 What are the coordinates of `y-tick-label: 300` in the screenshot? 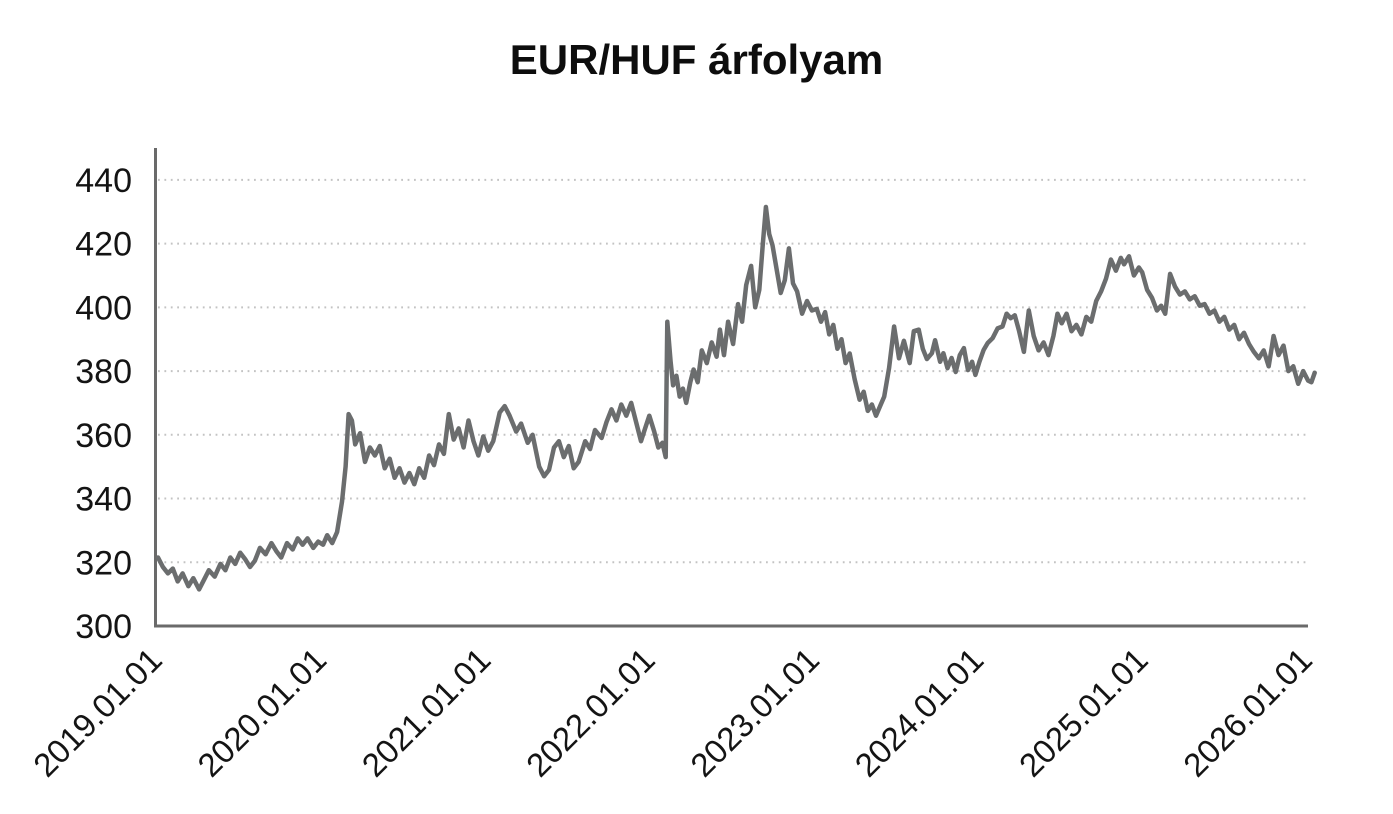 It's located at (103, 627).